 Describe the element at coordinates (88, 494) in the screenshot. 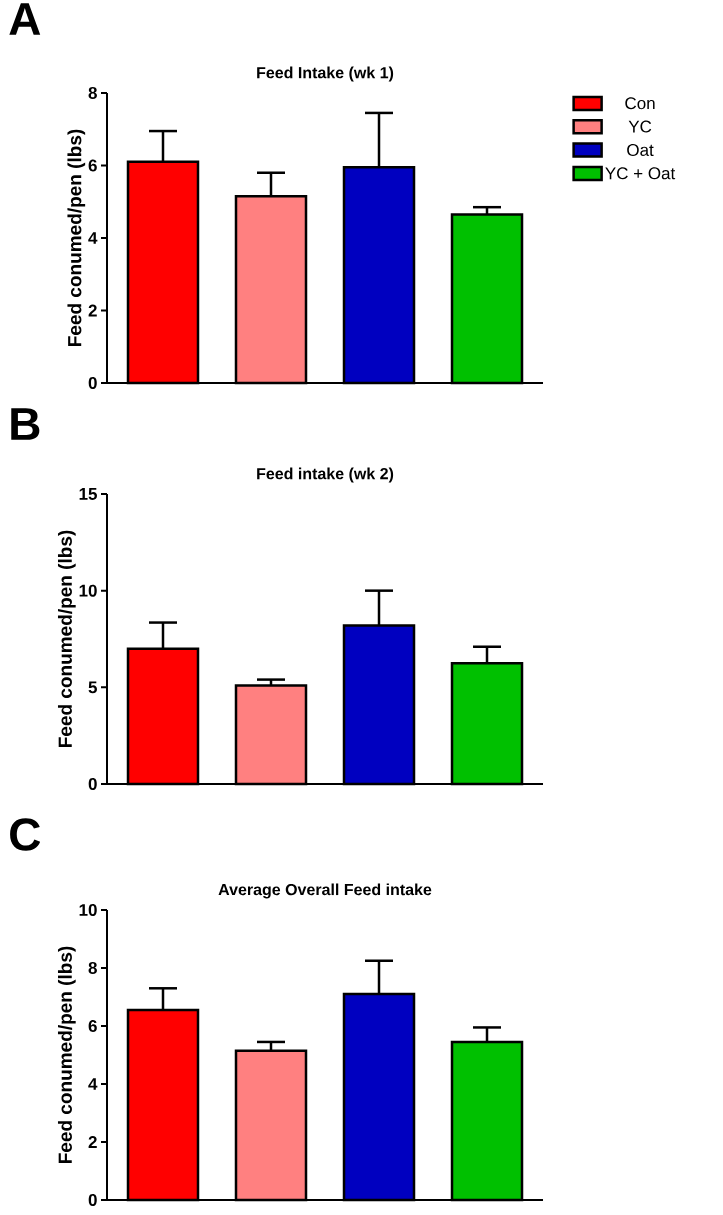

I see `y-tick-label: 15` at that location.